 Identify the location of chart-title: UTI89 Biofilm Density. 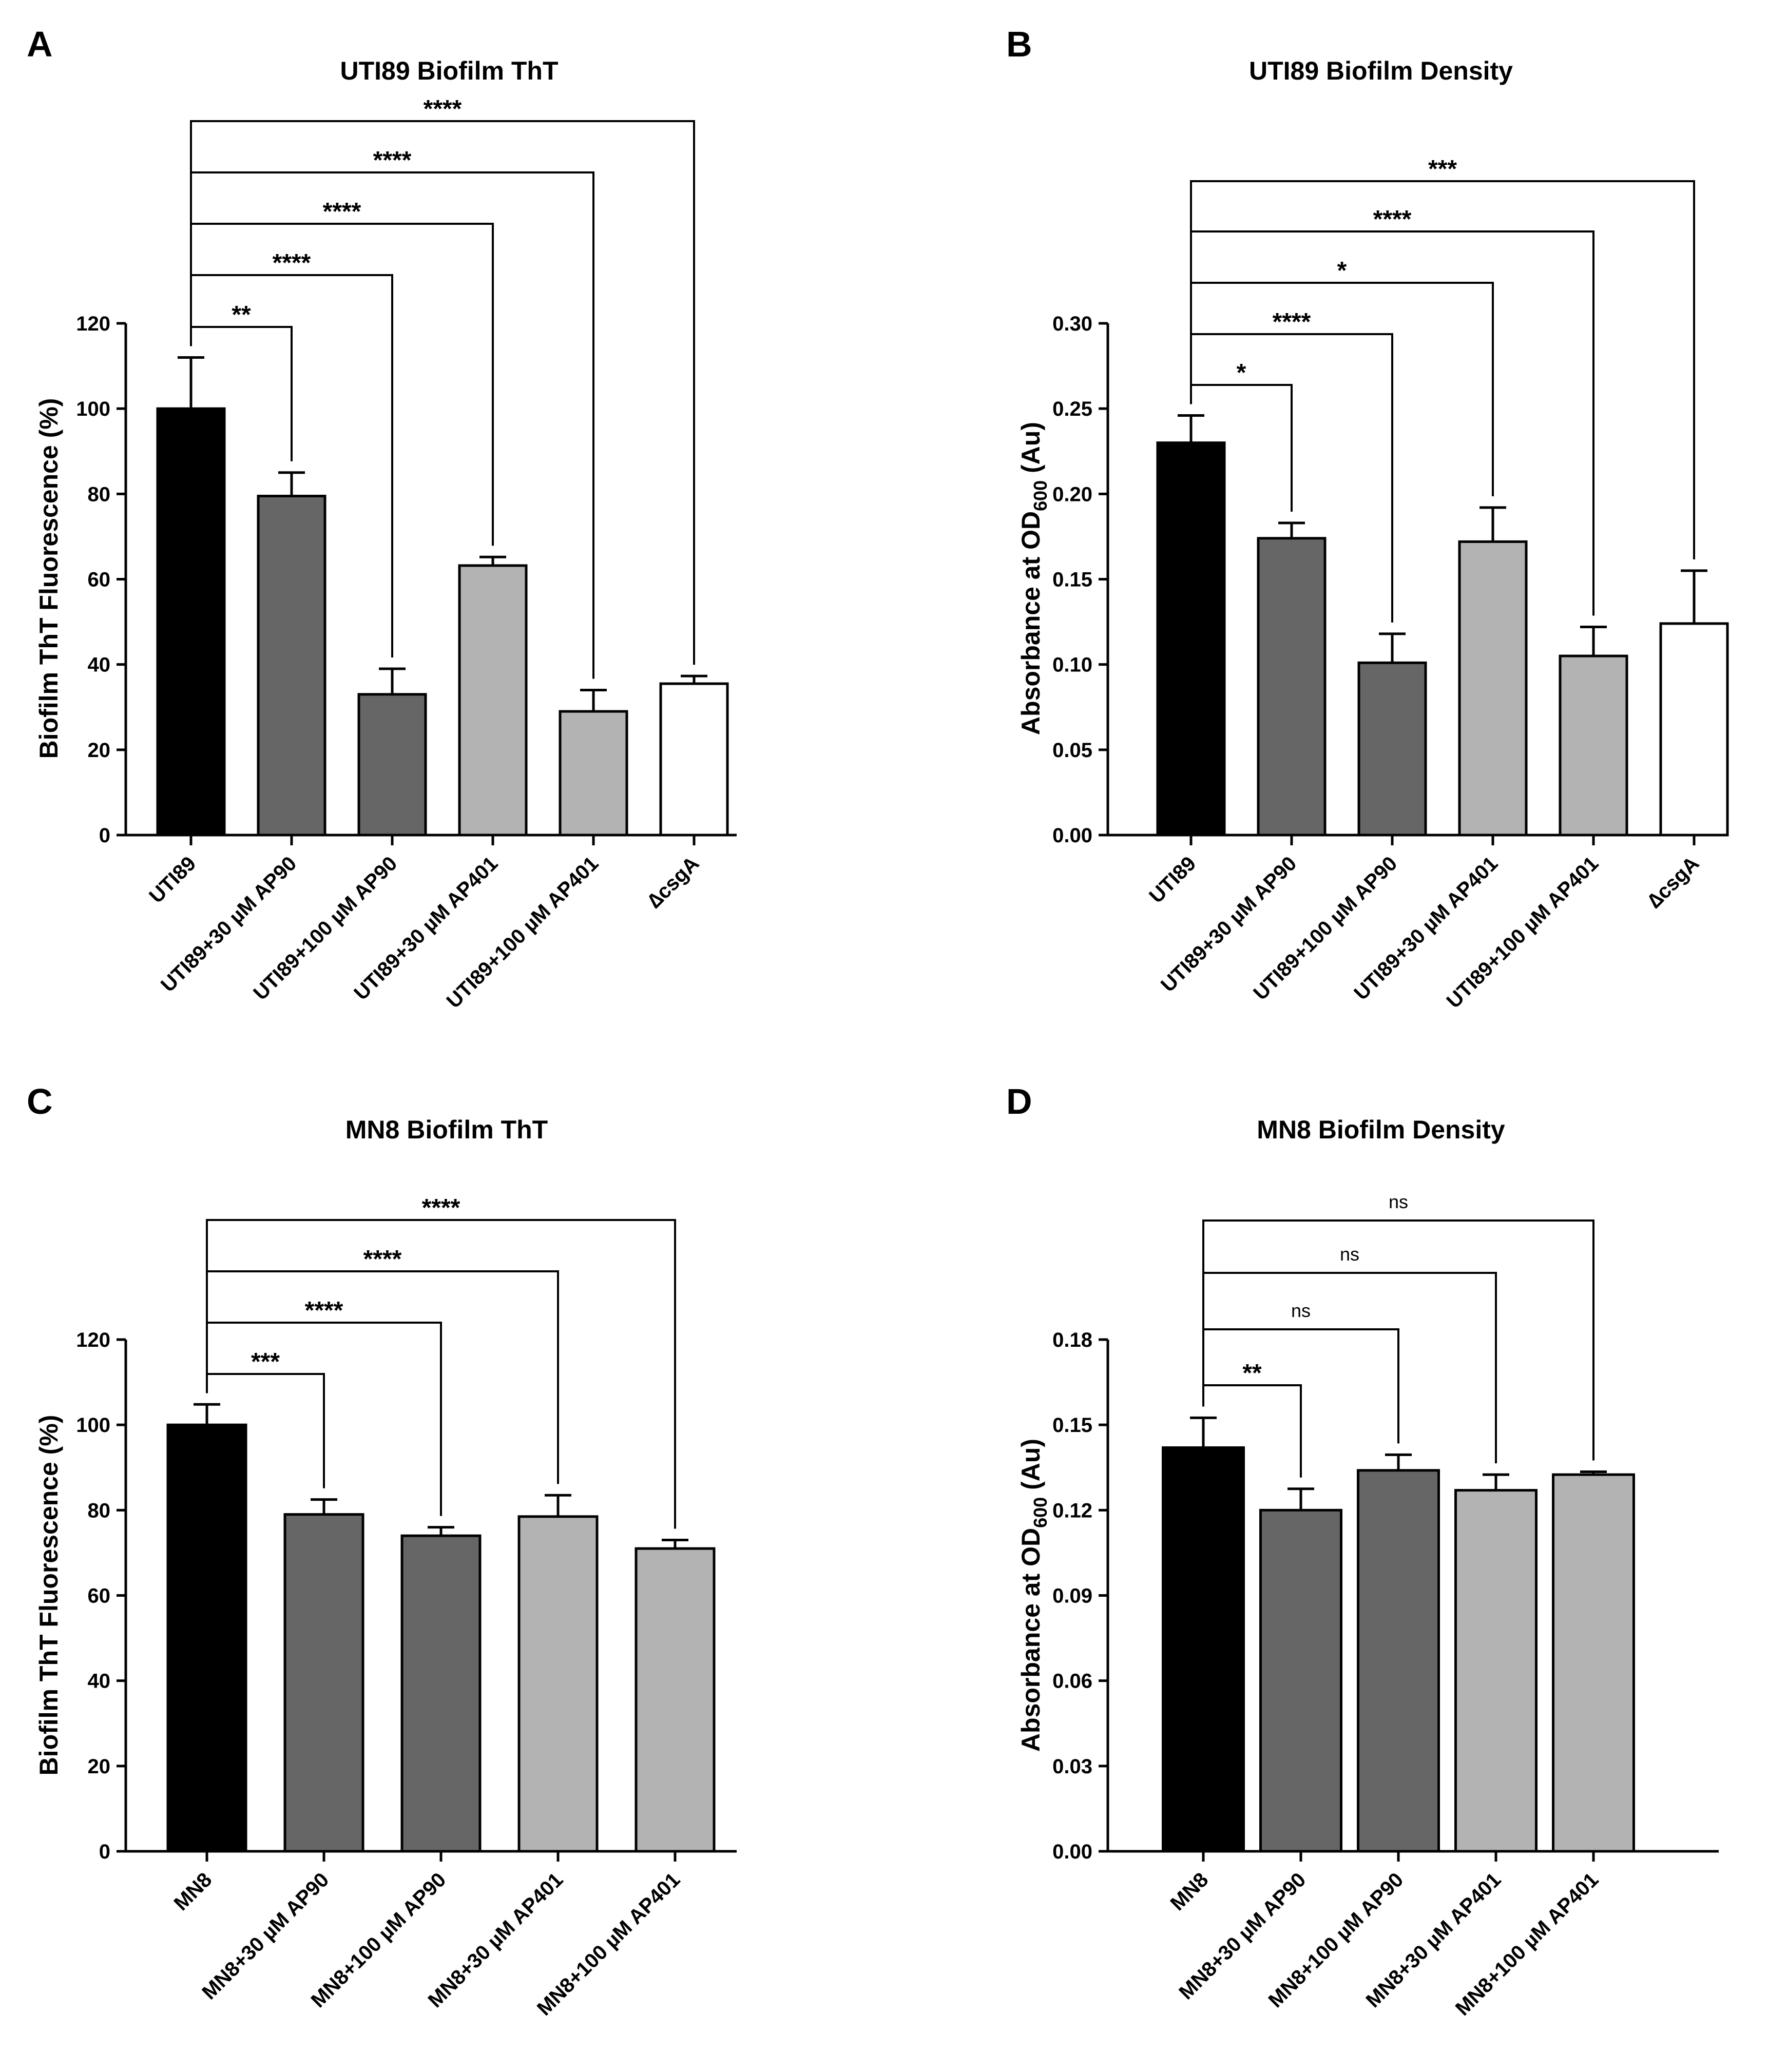
(1381, 71).